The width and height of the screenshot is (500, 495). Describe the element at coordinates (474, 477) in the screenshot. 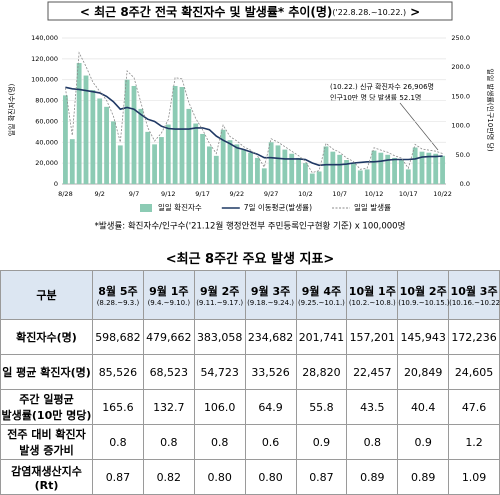

I see `table-cell: 1.09` at that location.